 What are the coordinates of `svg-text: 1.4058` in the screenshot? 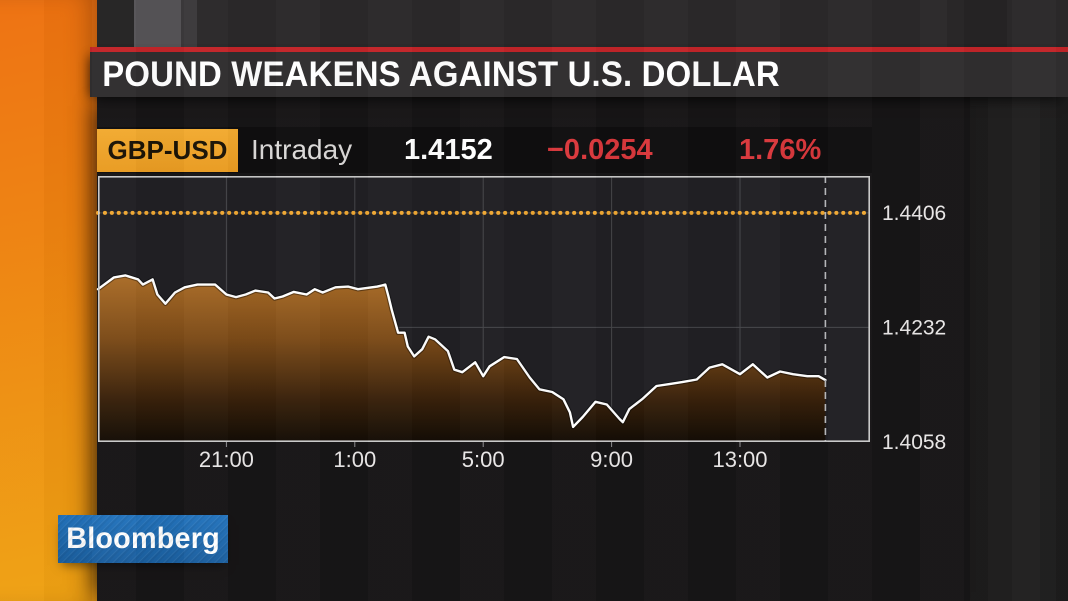 It's located at (914, 442).